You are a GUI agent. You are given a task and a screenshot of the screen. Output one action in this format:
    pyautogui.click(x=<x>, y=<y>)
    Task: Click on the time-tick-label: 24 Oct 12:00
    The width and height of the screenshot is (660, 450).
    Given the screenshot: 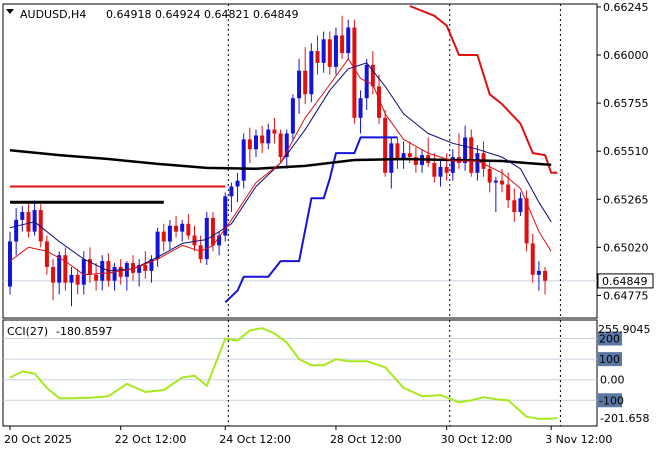 What is the action you would take?
    pyautogui.click(x=255, y=439)
    